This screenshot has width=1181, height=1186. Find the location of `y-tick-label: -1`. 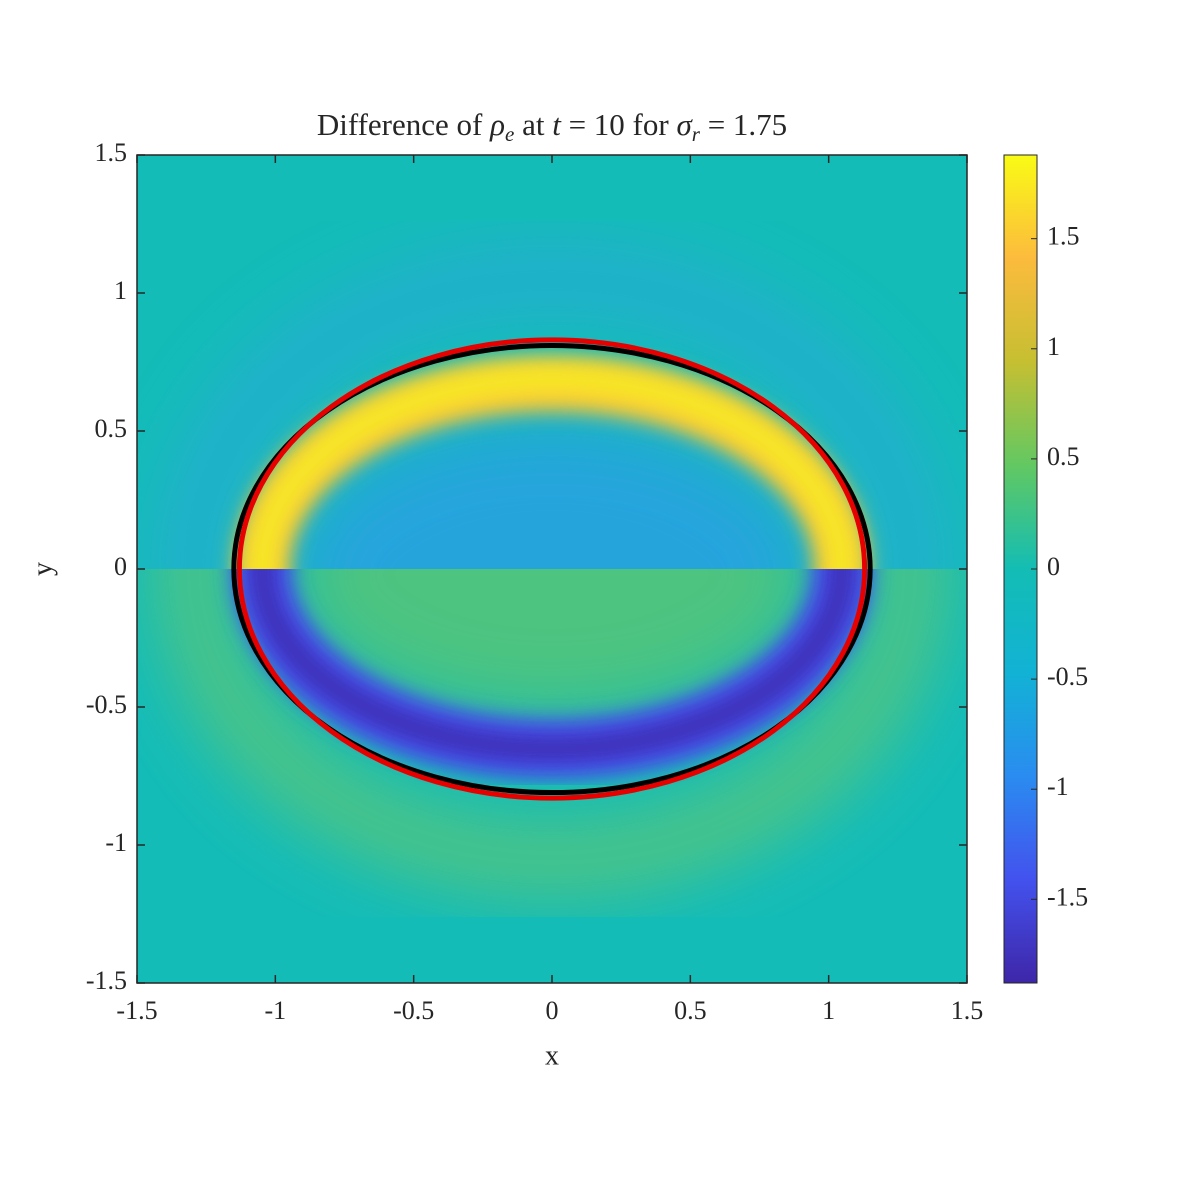

y-tick-label: -1 is located at coordinates (116, 842).